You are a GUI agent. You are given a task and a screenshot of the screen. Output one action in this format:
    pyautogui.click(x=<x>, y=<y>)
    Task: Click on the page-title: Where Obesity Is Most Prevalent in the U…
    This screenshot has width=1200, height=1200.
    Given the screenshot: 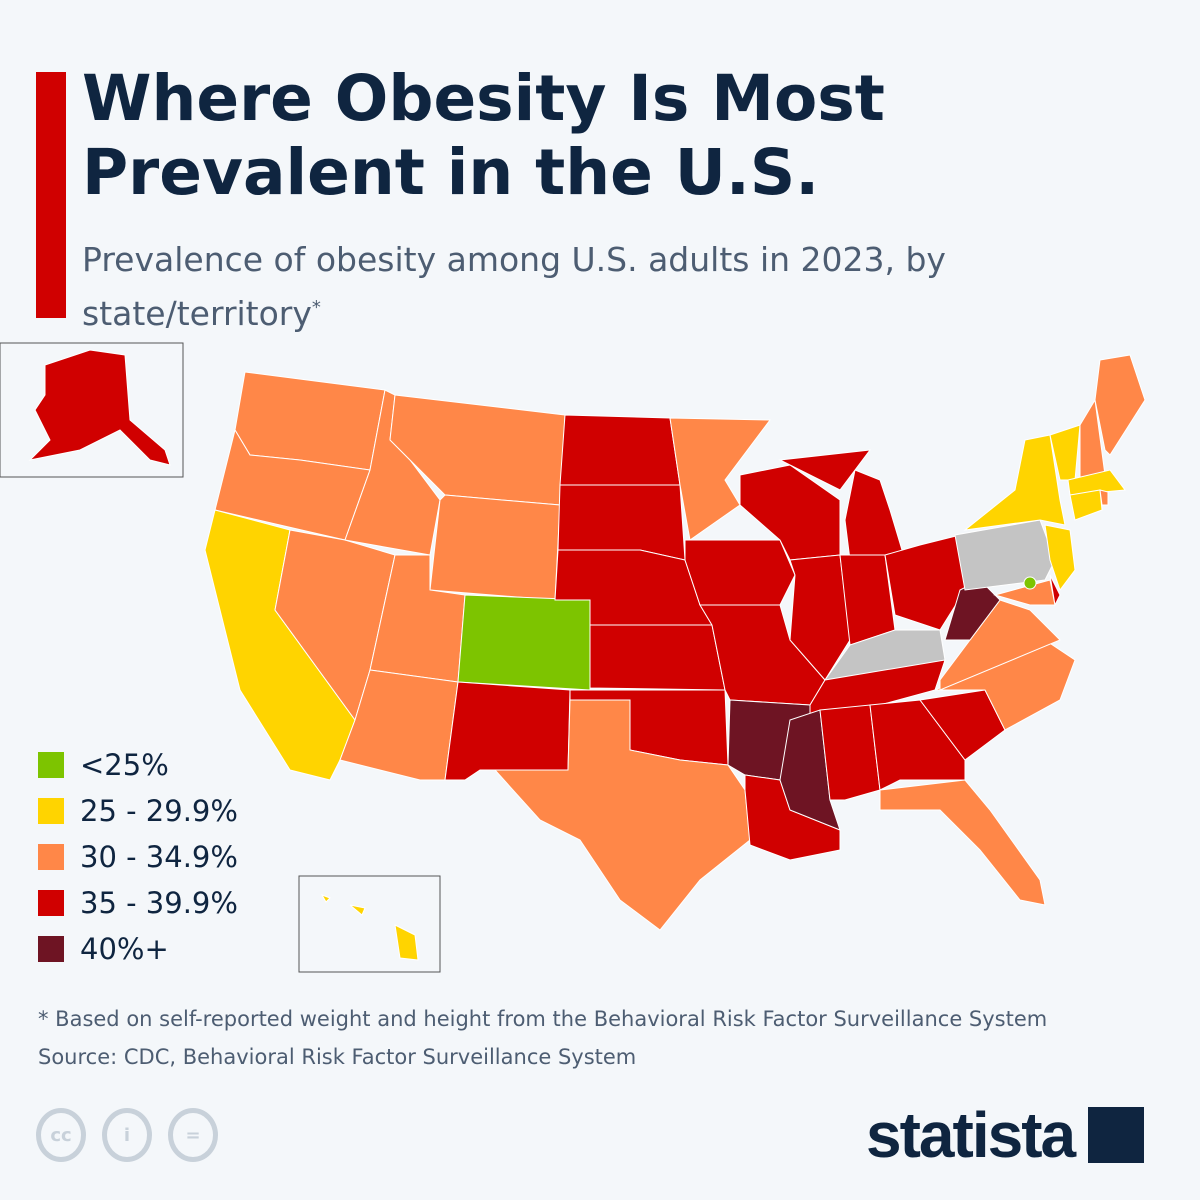 What is the action you would take?
    pyautogui.click(x=483, y=135)
    